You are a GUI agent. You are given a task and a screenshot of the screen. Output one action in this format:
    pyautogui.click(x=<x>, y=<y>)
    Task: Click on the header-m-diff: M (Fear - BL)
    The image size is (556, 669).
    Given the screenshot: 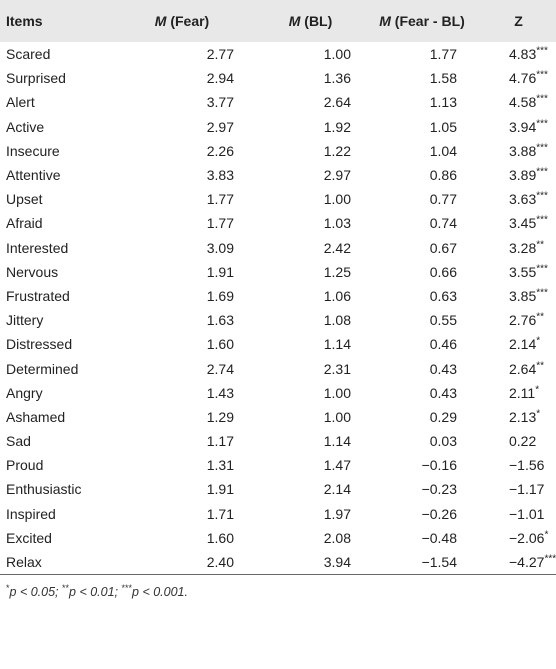 What is the action you would take?
    pyautogui.click(x=422, y=21)
    